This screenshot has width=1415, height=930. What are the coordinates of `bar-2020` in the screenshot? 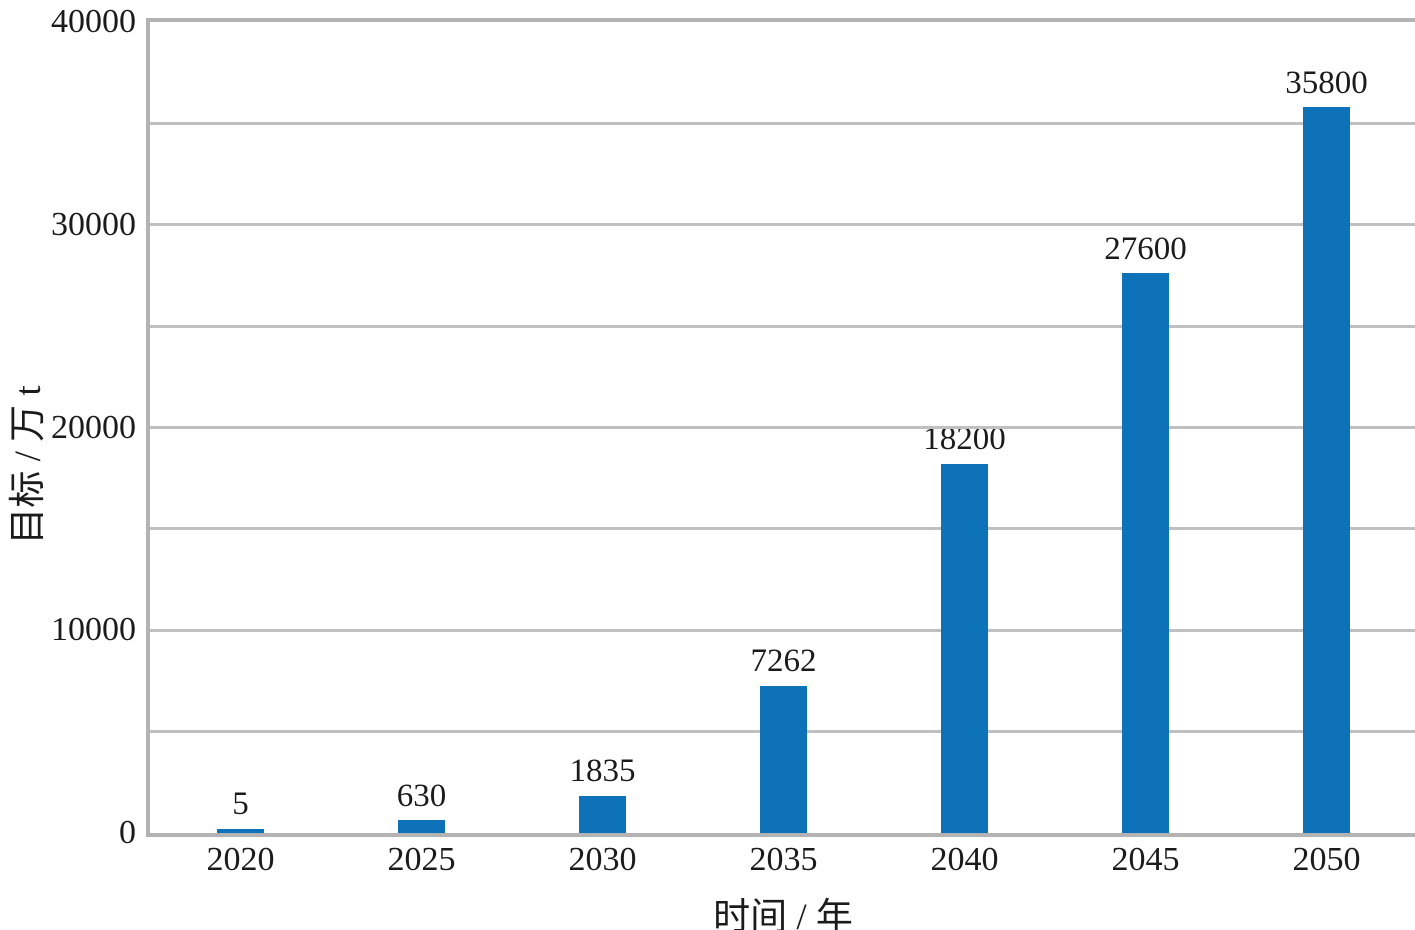 It's located at (240, 831).